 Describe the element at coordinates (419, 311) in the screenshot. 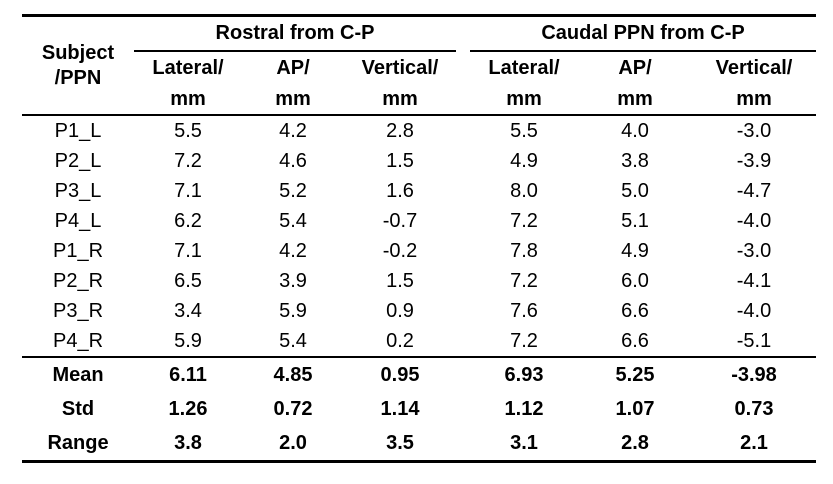

I see `table-row: P3_R 3.4 5.9 0.9 7.6 6.6 -4.0` at that location.